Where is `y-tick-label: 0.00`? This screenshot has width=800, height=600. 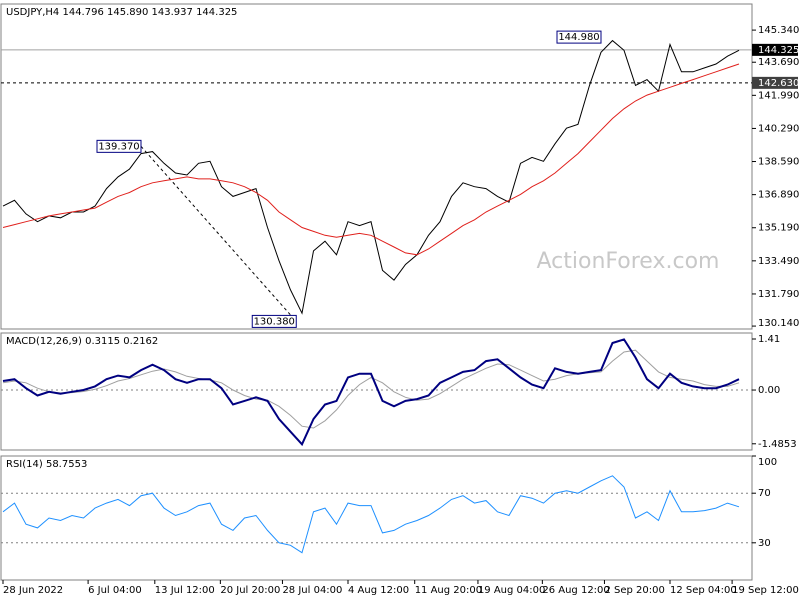
y-tick-label: 0.00 is located at coordinates (769, 390).